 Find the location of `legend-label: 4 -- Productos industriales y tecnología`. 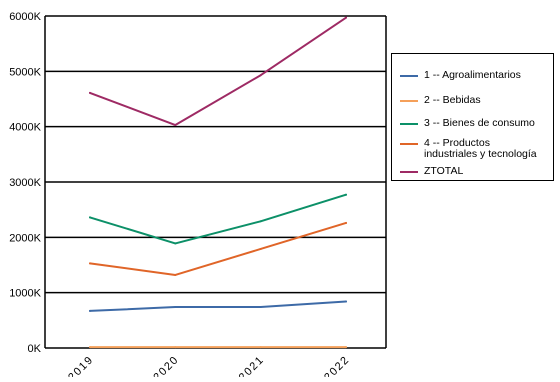

legend-label: 4 -- Productos industriales y tecnología is located at coordinates (480, 148).